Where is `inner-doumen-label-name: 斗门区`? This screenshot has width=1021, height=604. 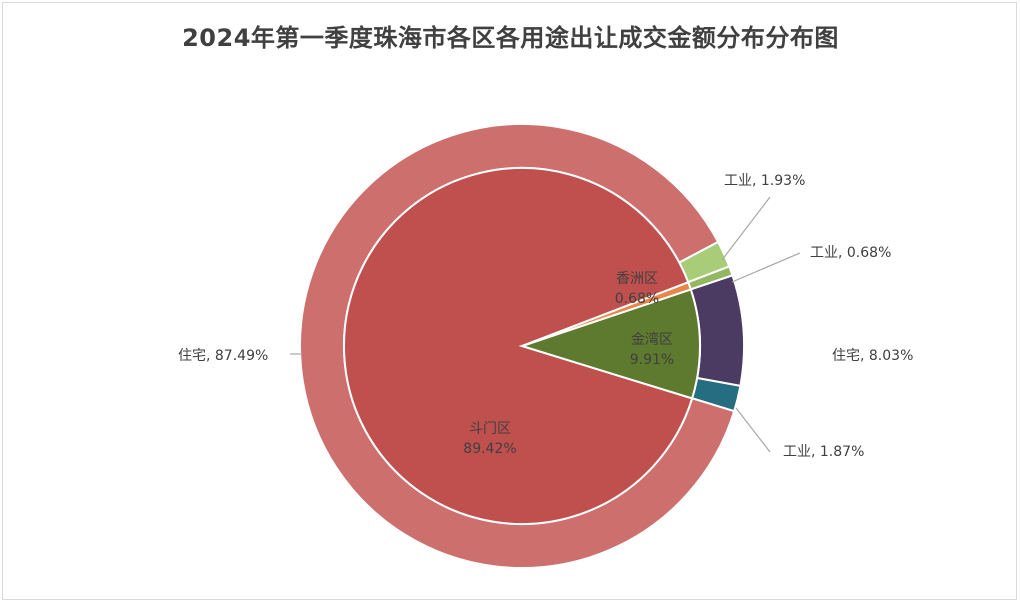
inner-doumen-label-name: 斗门区 is located at coordinates (490, 429).